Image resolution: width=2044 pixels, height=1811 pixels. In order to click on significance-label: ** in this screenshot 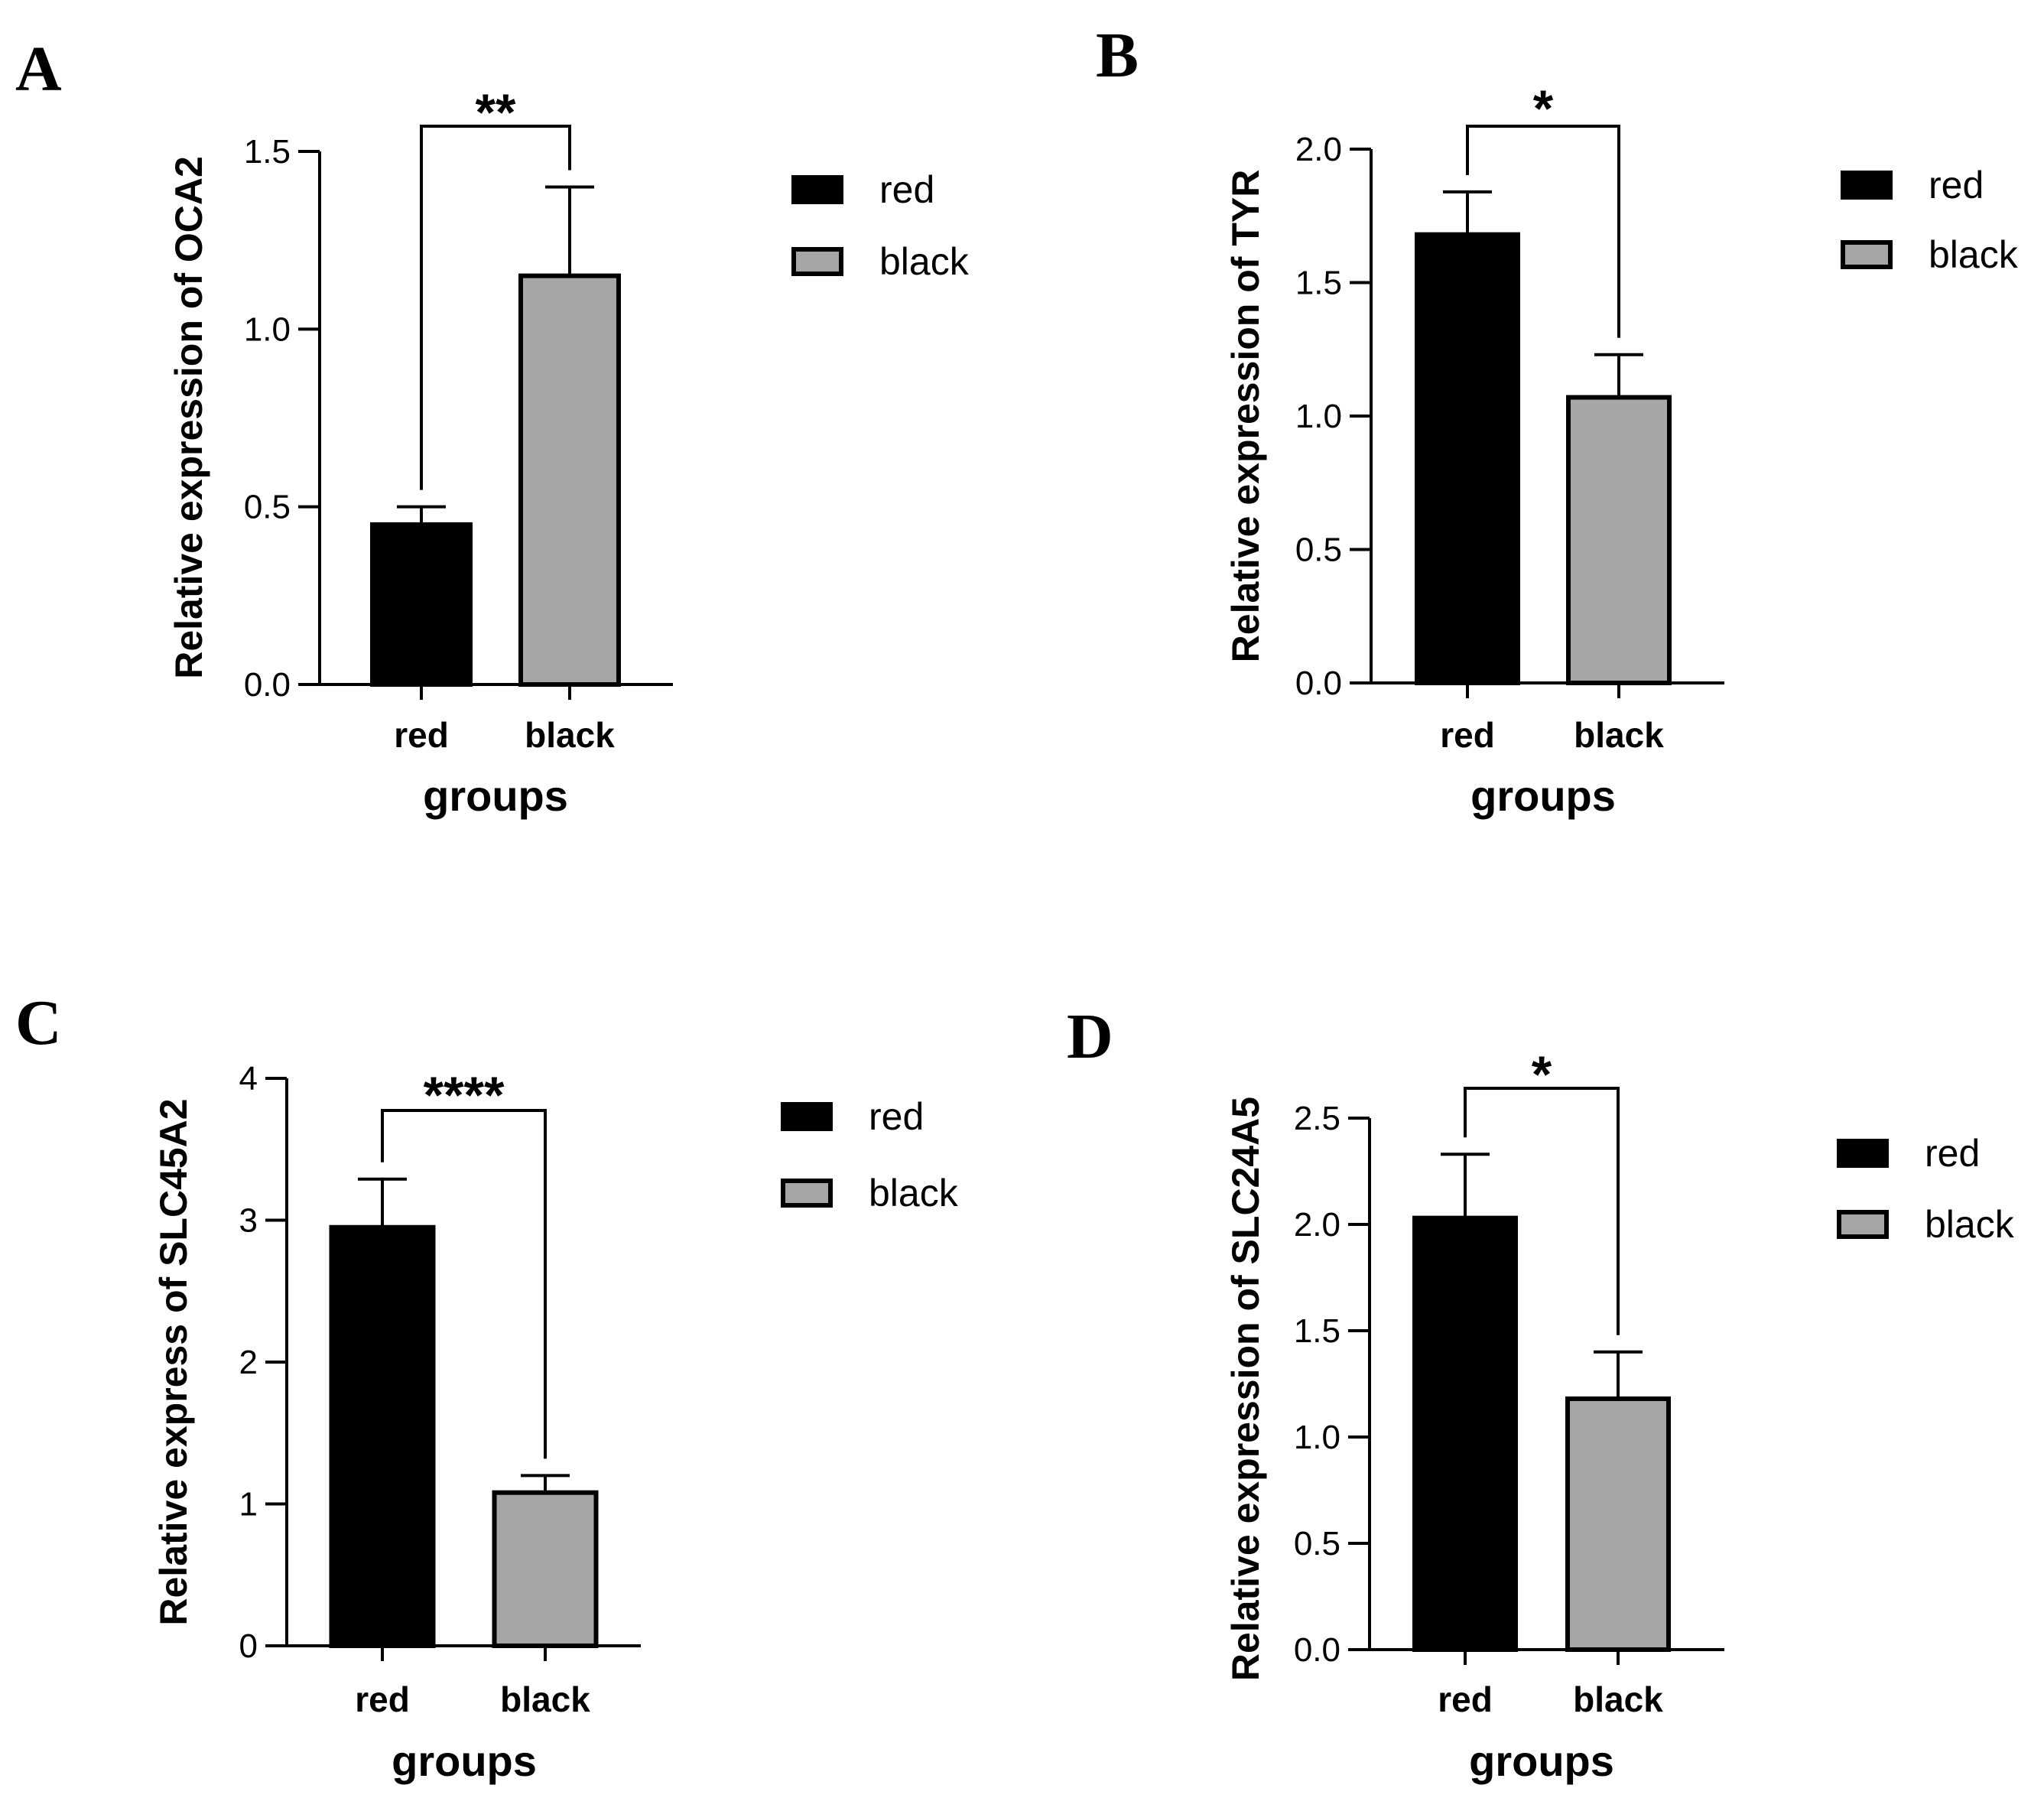, I will do `click(496, 112)`.